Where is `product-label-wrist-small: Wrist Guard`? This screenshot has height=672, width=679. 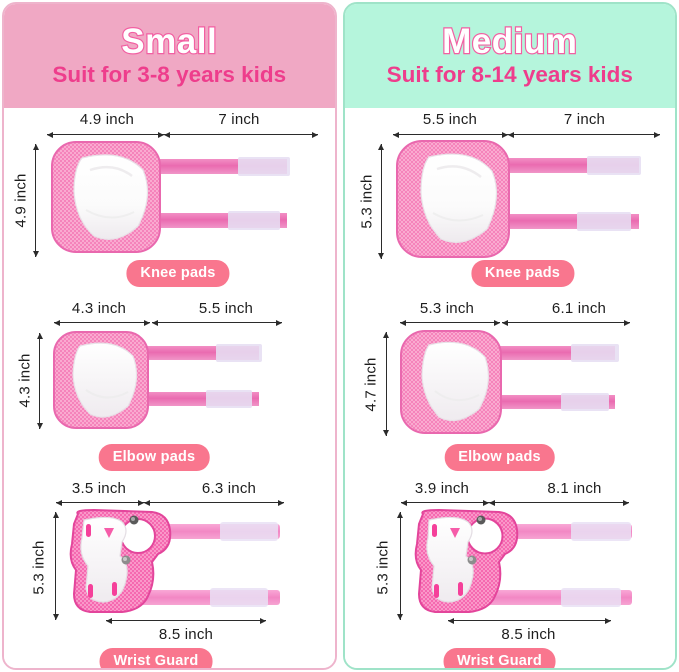 product-label-wrist-small: Wrist Guard is located at coordinates (156, 658).